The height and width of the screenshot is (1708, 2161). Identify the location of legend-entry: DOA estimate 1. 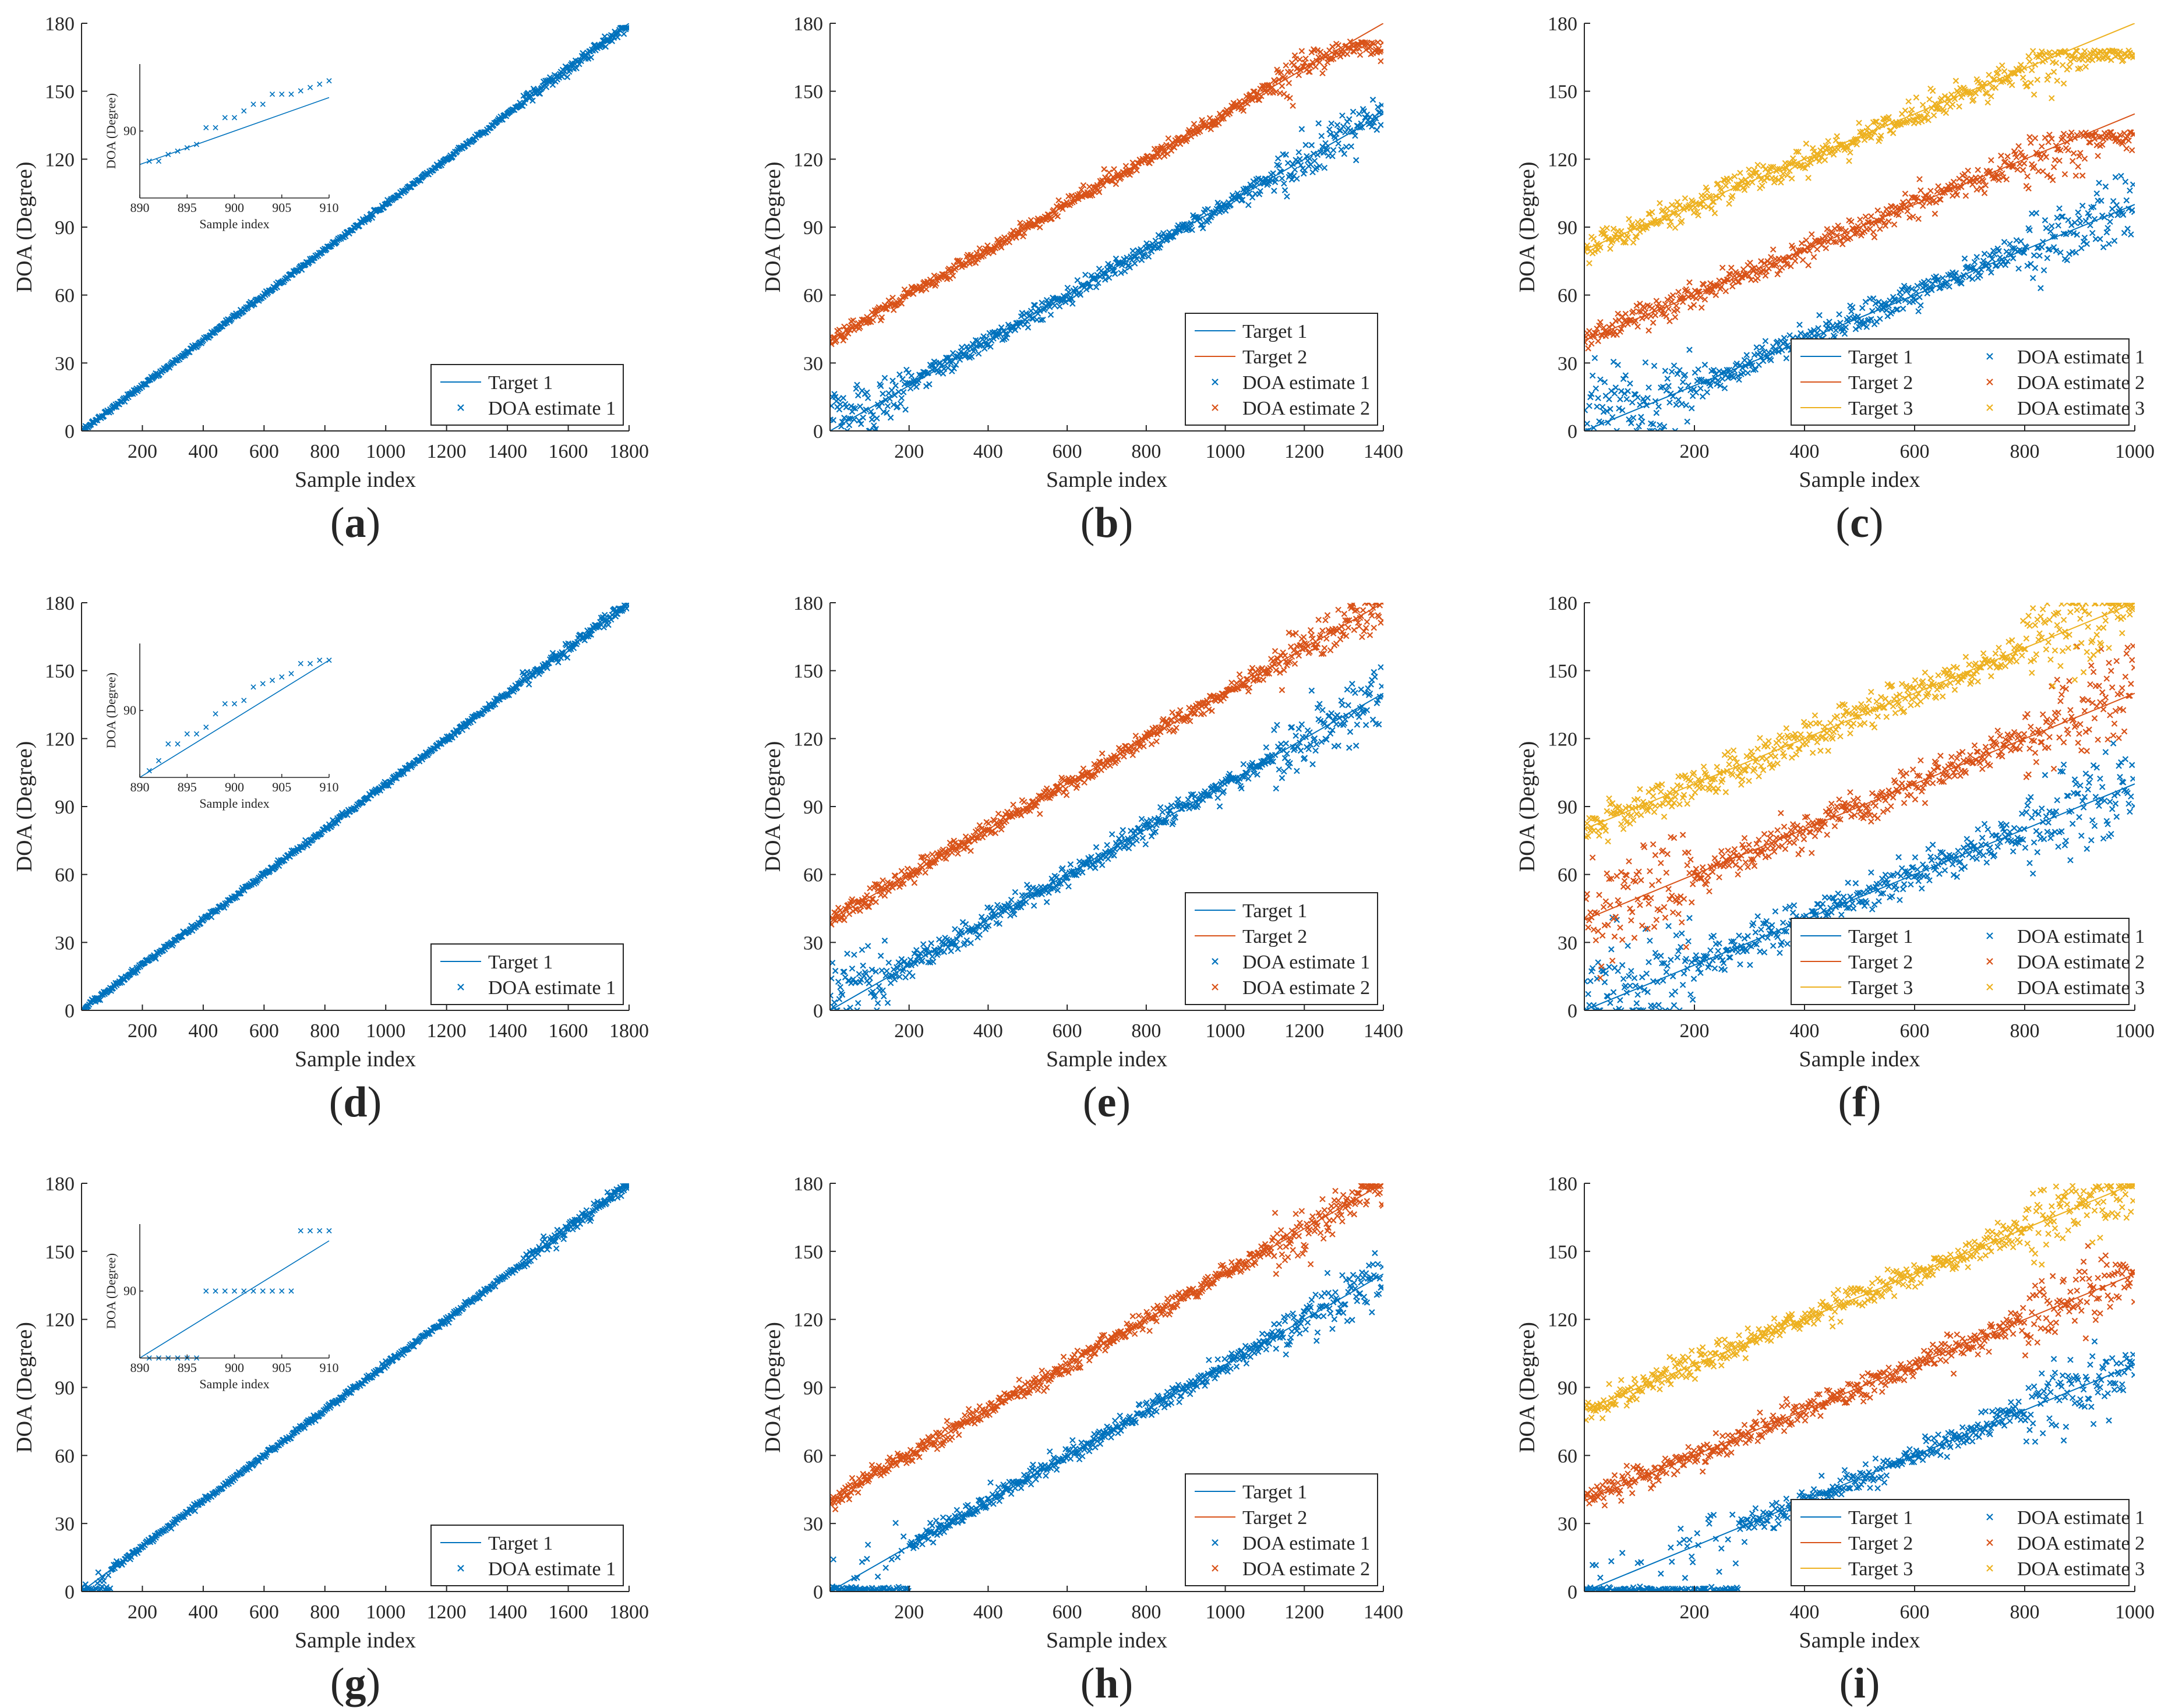
(1291, 383).